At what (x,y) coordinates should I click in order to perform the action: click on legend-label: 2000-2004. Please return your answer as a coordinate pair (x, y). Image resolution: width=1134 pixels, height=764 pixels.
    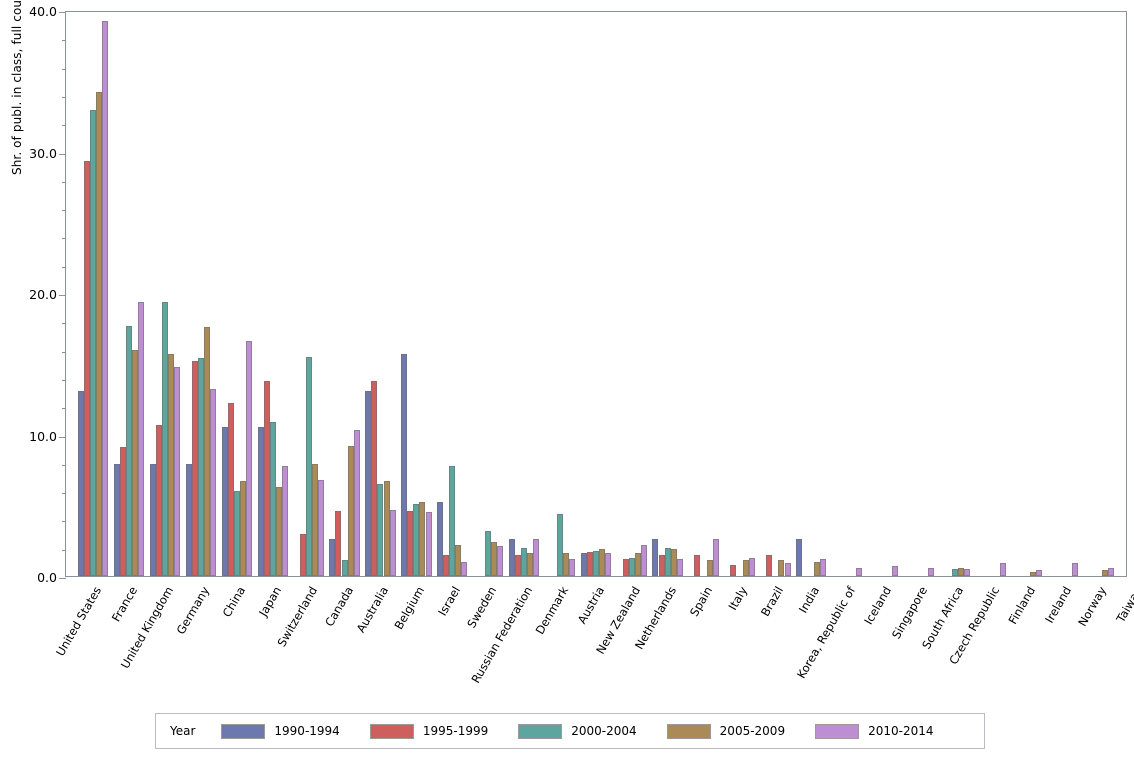
    Looking at the image, I should click on (604, 731).